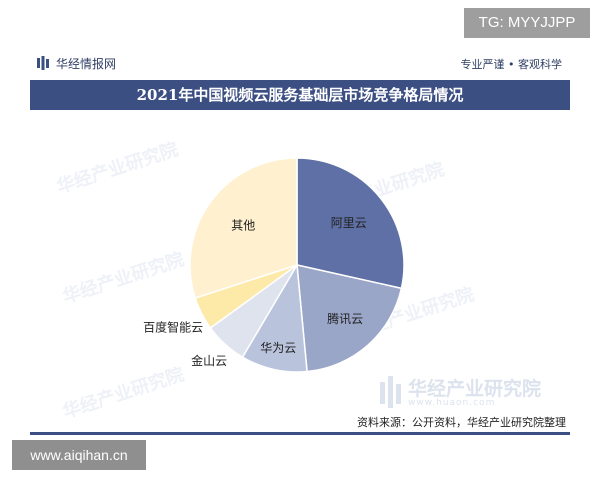 The height and width of the screenshot is (480, 600). I want to click on watermark-logo-icon, so click(390, 392).